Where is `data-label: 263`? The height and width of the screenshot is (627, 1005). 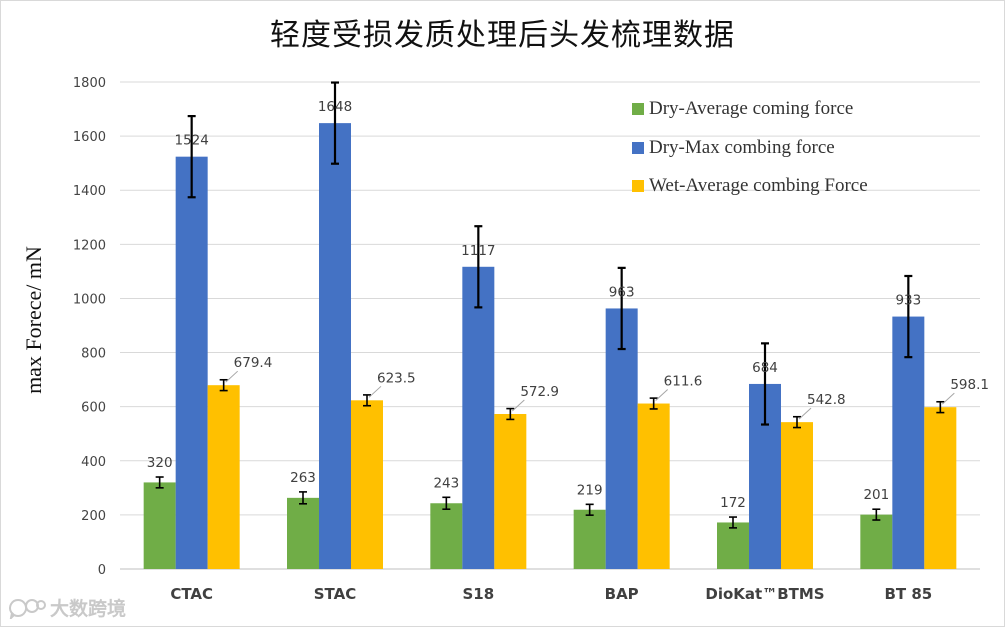
data-label: 263 is located at coordinates (303, 478).